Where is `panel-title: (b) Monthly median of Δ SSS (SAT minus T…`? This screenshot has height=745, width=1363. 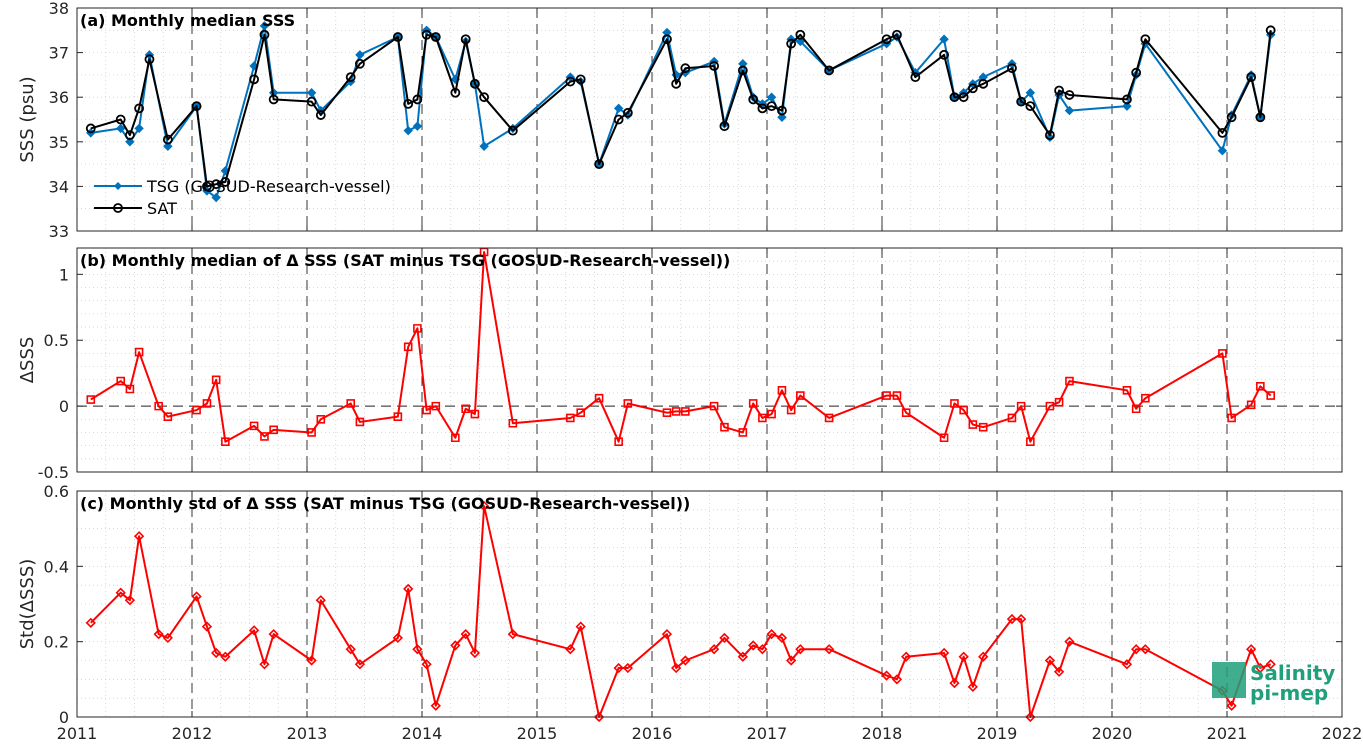
panel-title: (b) Monthly median of Δ SSS (SAT minus T… is located at coordinates (405, 260).